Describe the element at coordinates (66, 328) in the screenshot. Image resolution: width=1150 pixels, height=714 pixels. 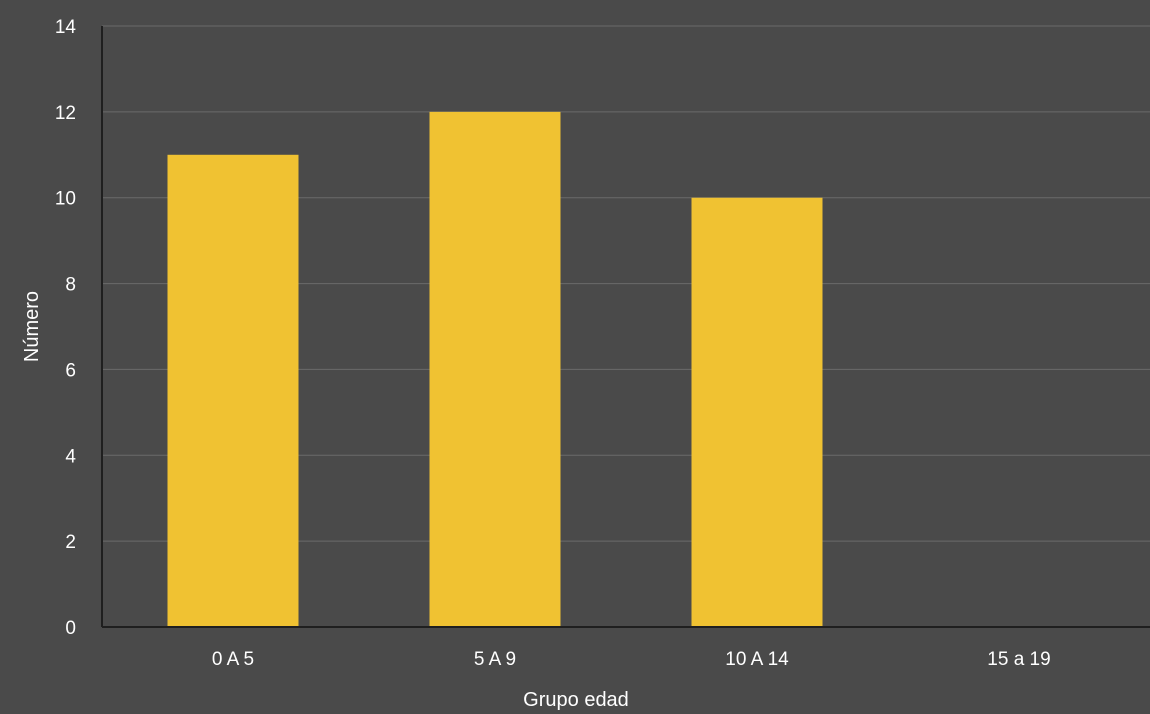
I see `y-tick-labels: 0 2 4 6 8 10 12 14` at that location.